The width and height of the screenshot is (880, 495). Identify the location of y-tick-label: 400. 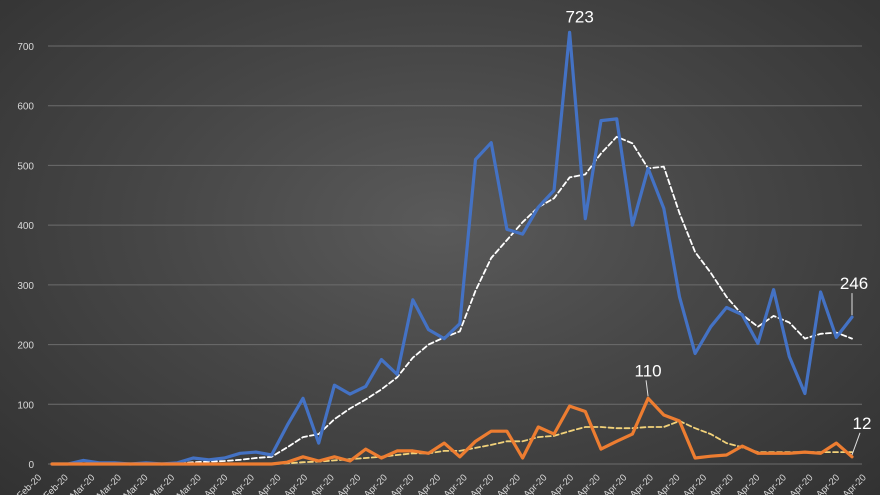
(25, 226).